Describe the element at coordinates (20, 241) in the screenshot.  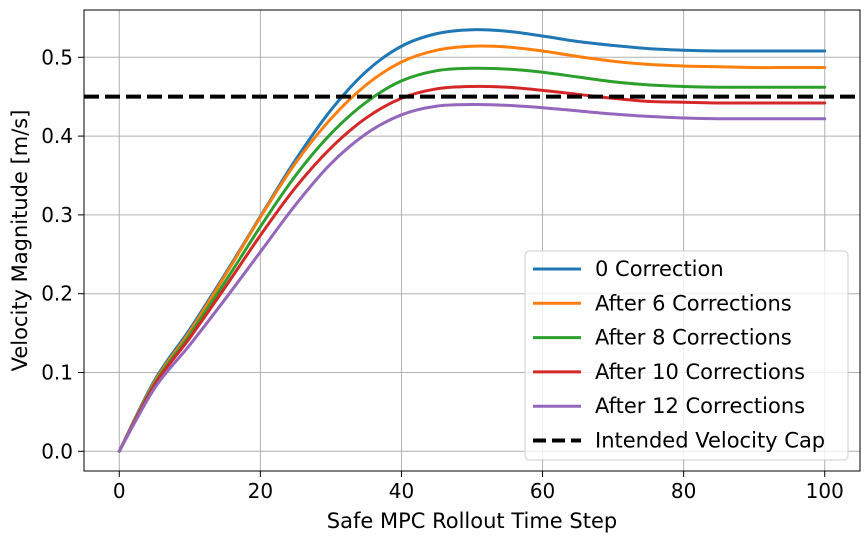
I see `y-axis-label: Velocity Magnitude [m/s]` at that location.